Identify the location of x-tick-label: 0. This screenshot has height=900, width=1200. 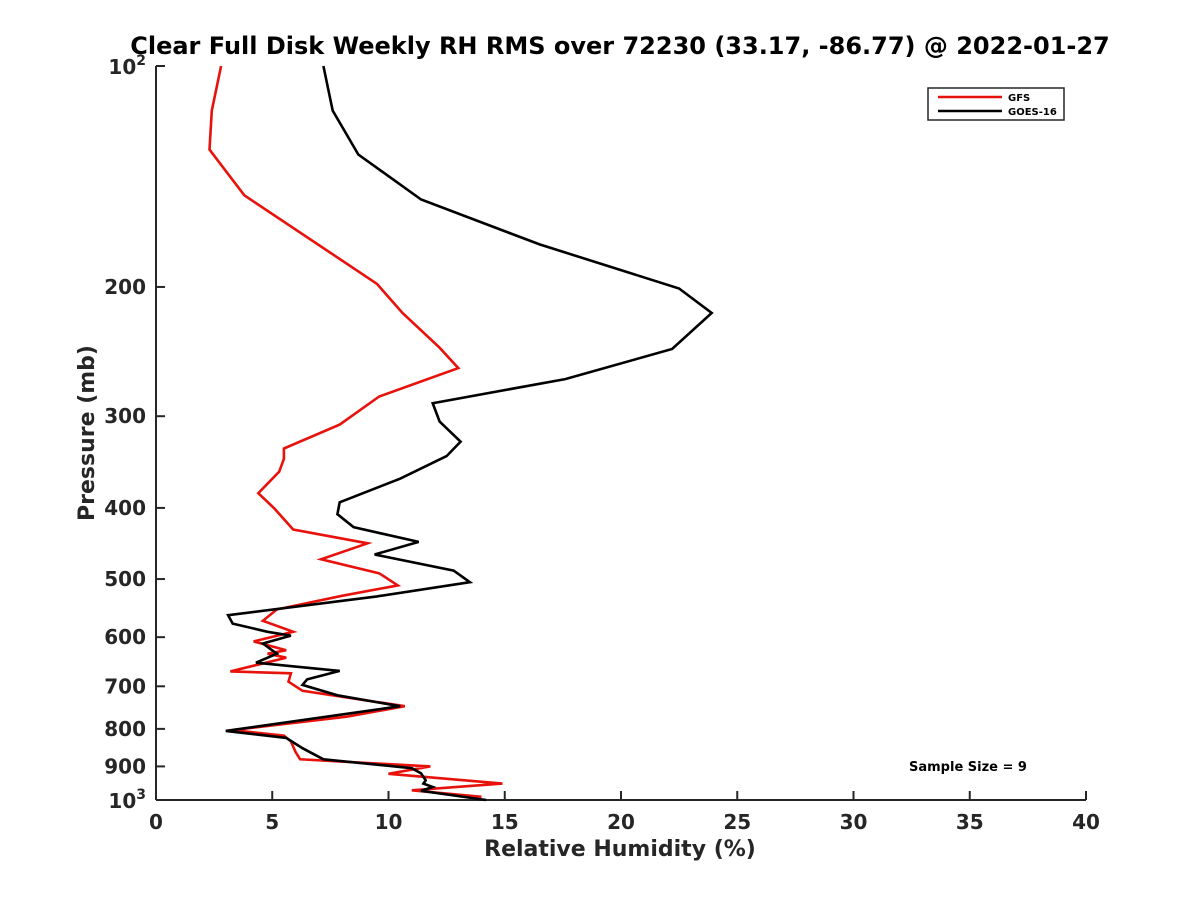
(156, 822).